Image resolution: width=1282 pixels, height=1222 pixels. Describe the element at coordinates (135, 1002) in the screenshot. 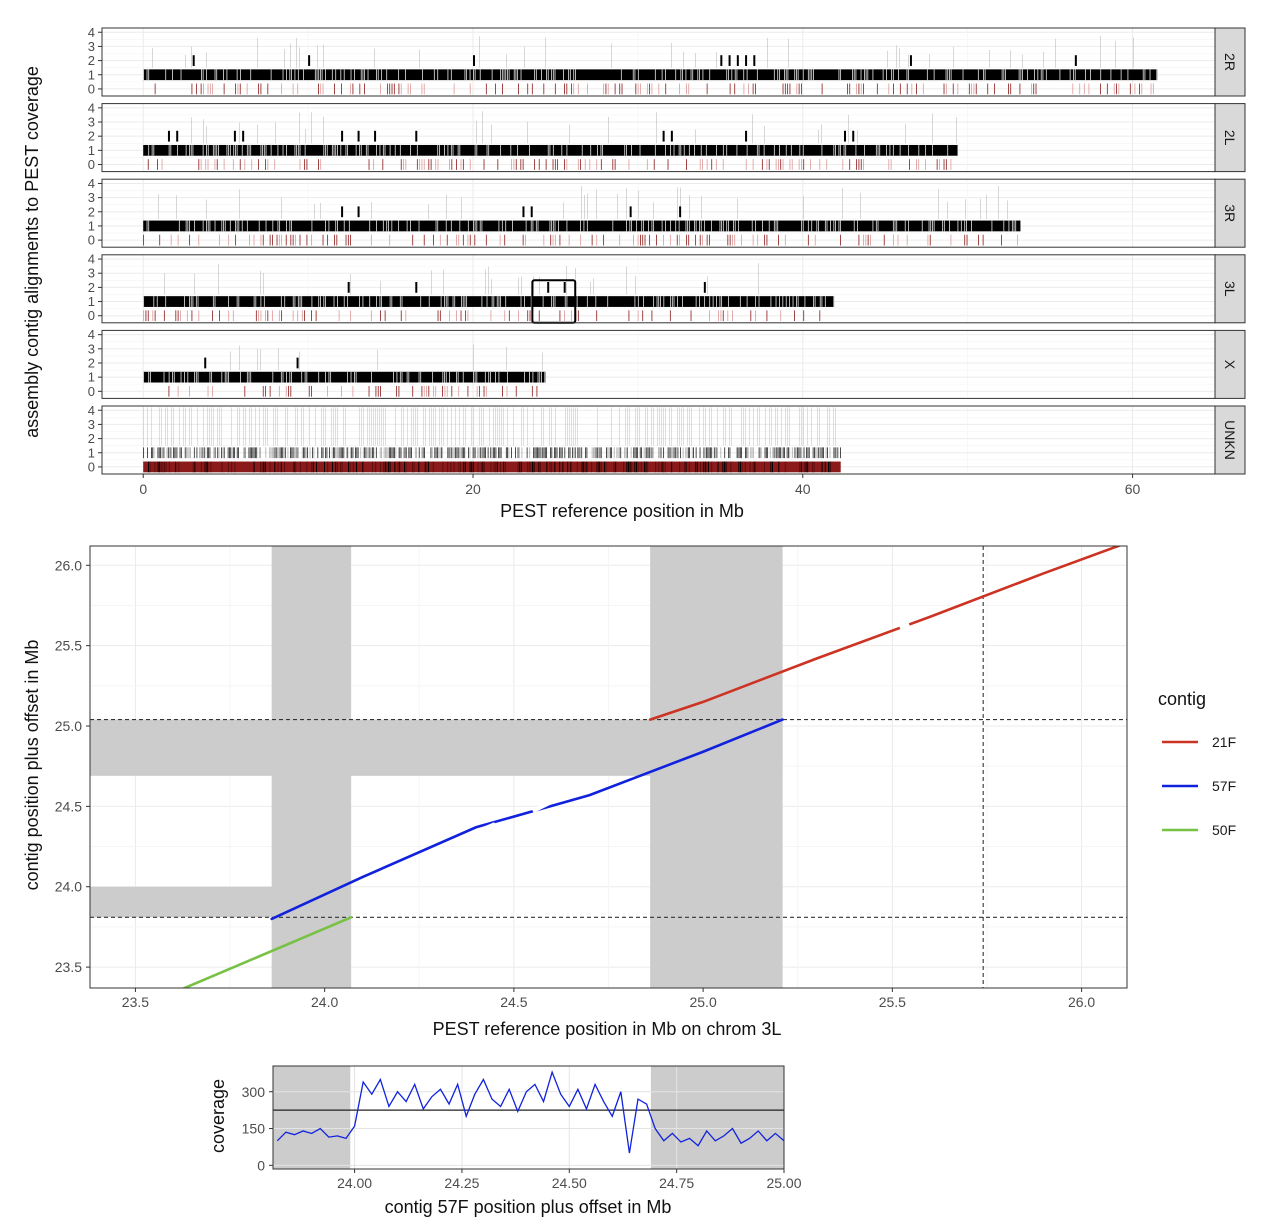

I see `x-tick-label: 23.5` at that location.